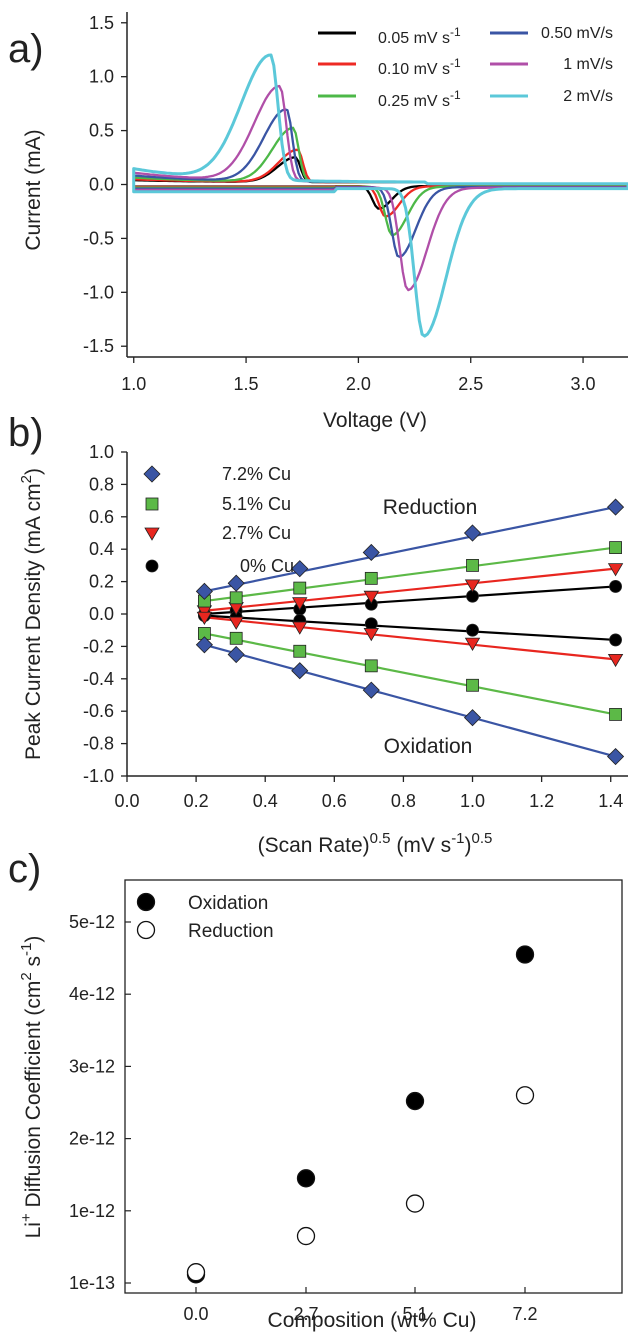 The image size is (628, 1333). What do you see at coordinates (470, 384) in the screenshot?
I see `panel-a-x-tick-label: 2.5` at bounding box center [470, 384].